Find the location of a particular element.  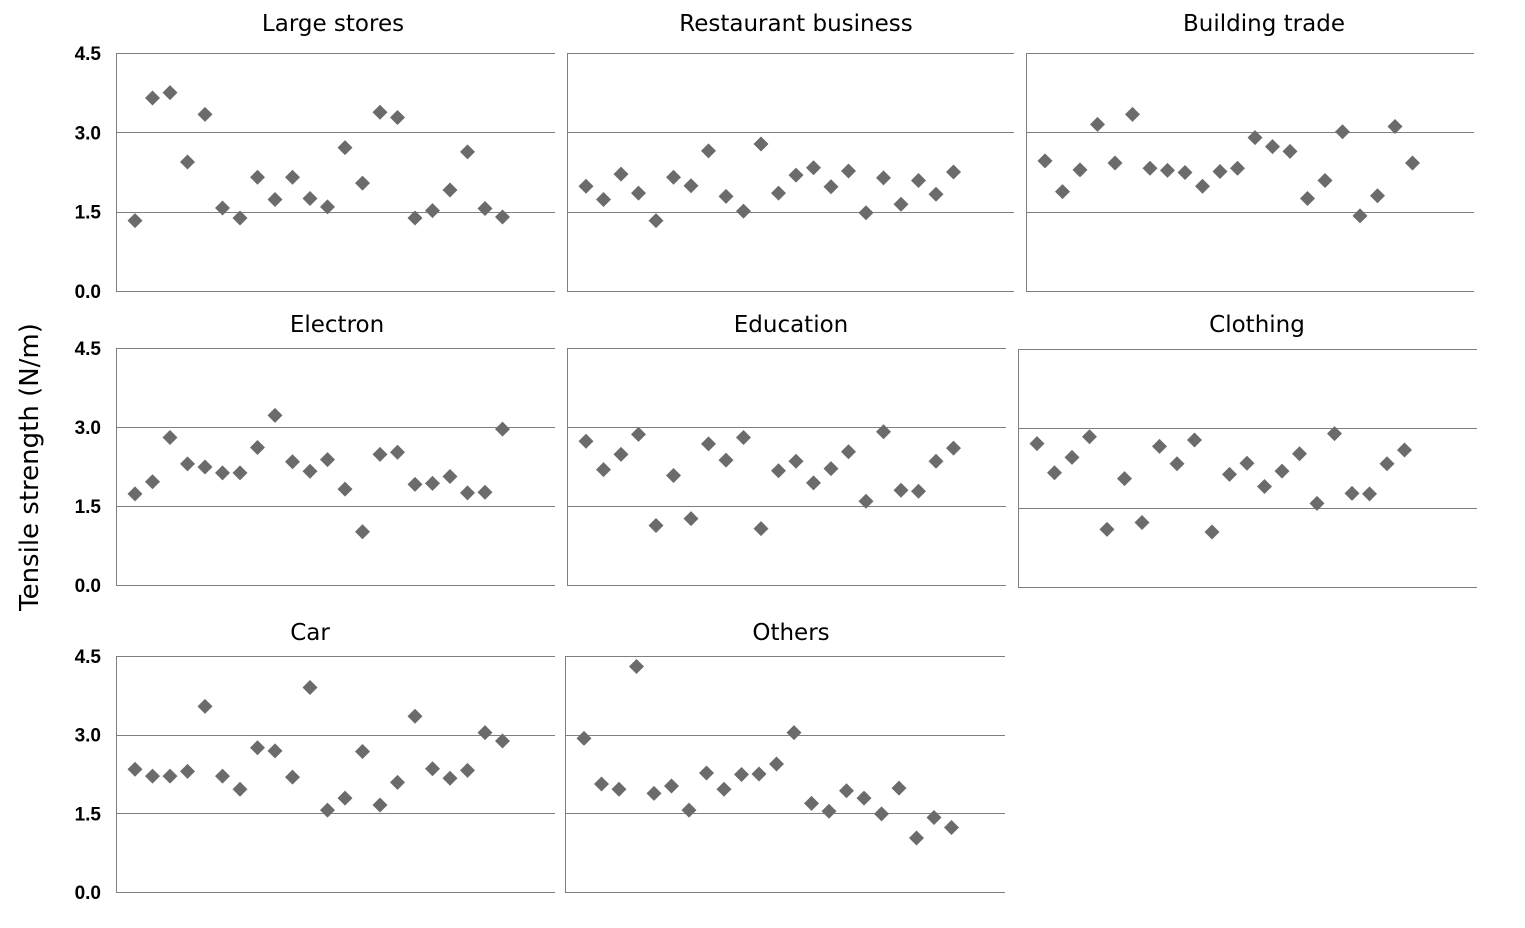

panel-car: 4.5 3.0 1.5 0.0 Car is located at coordinates (315, 762).